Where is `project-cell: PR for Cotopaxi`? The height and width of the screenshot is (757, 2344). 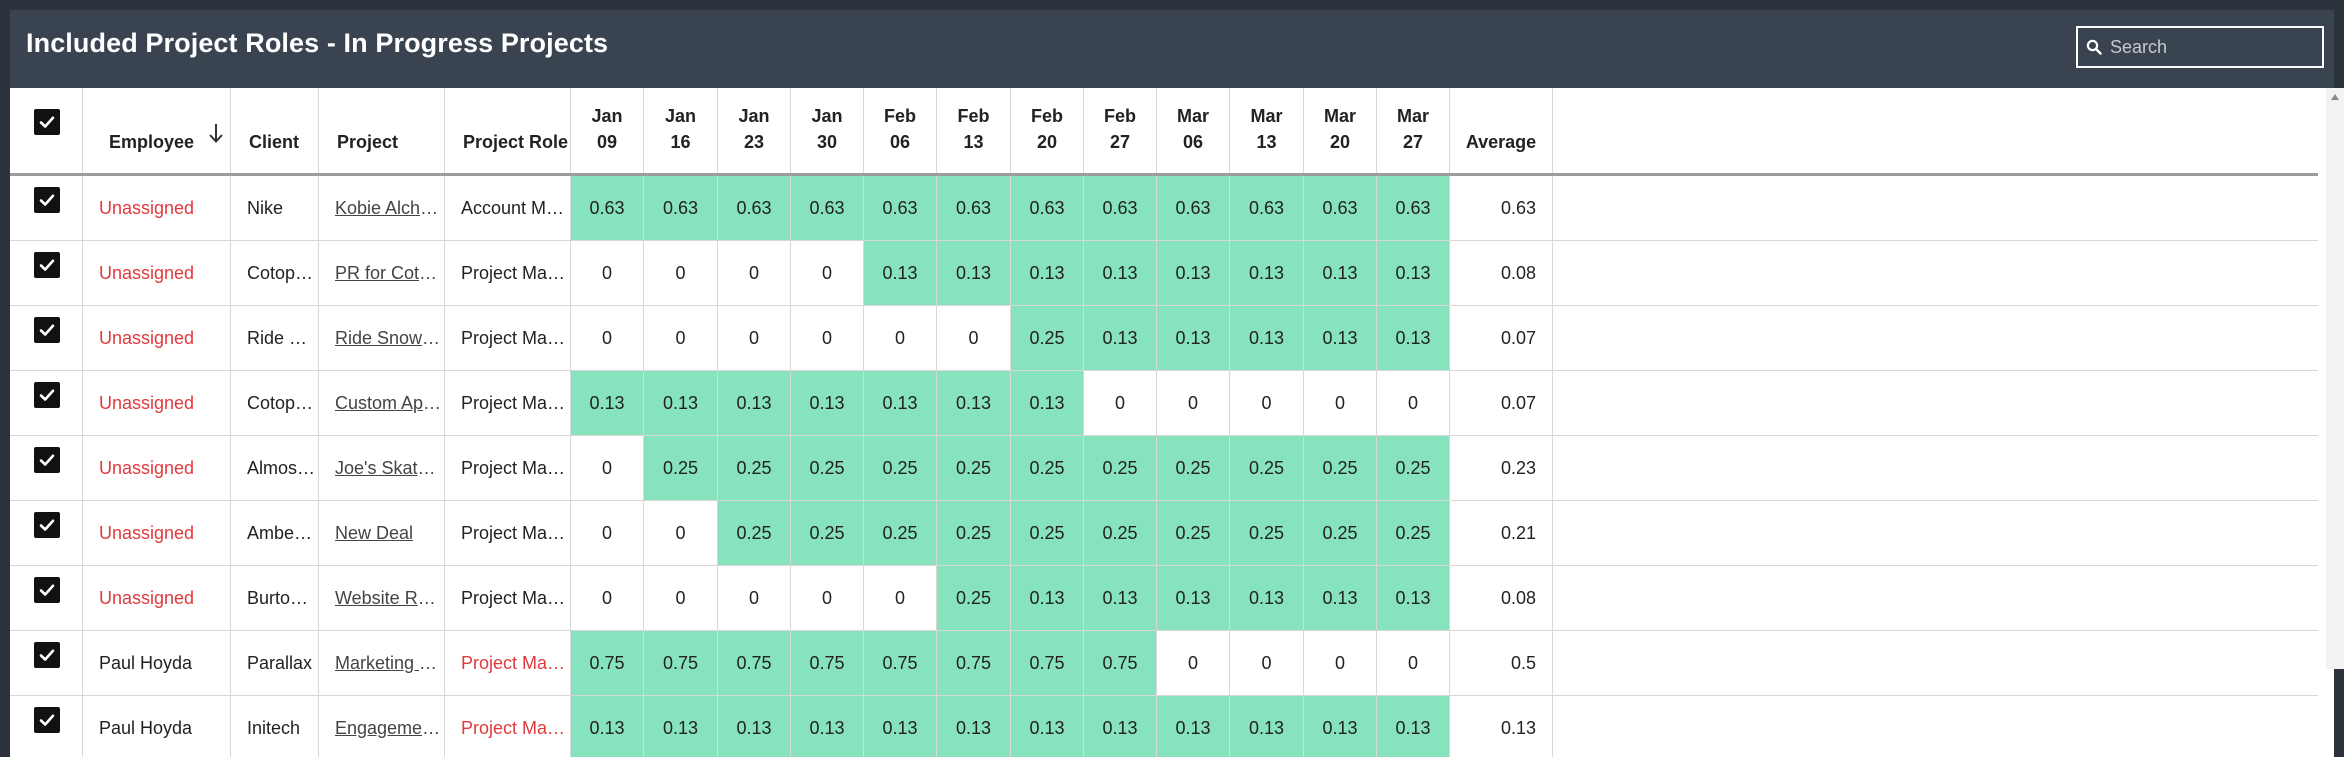
project-cell: PR for Cotopaxi is located at coordinates (382, 273).